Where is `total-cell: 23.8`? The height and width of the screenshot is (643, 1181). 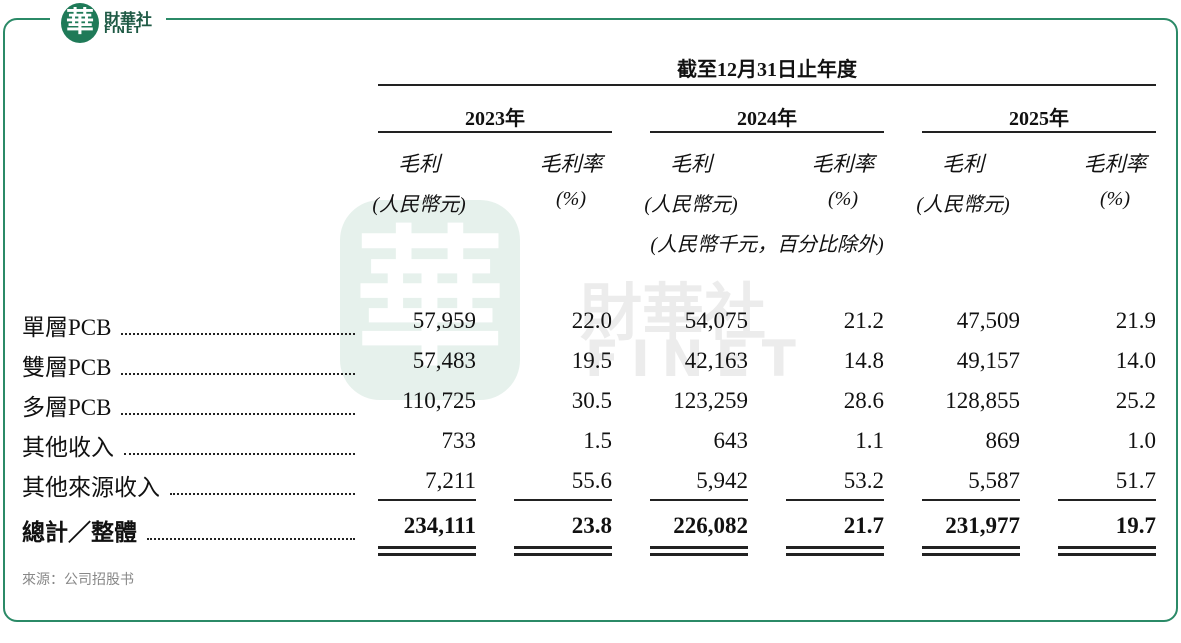
total-cell: 23.8 is located at coordinates (591, 525).